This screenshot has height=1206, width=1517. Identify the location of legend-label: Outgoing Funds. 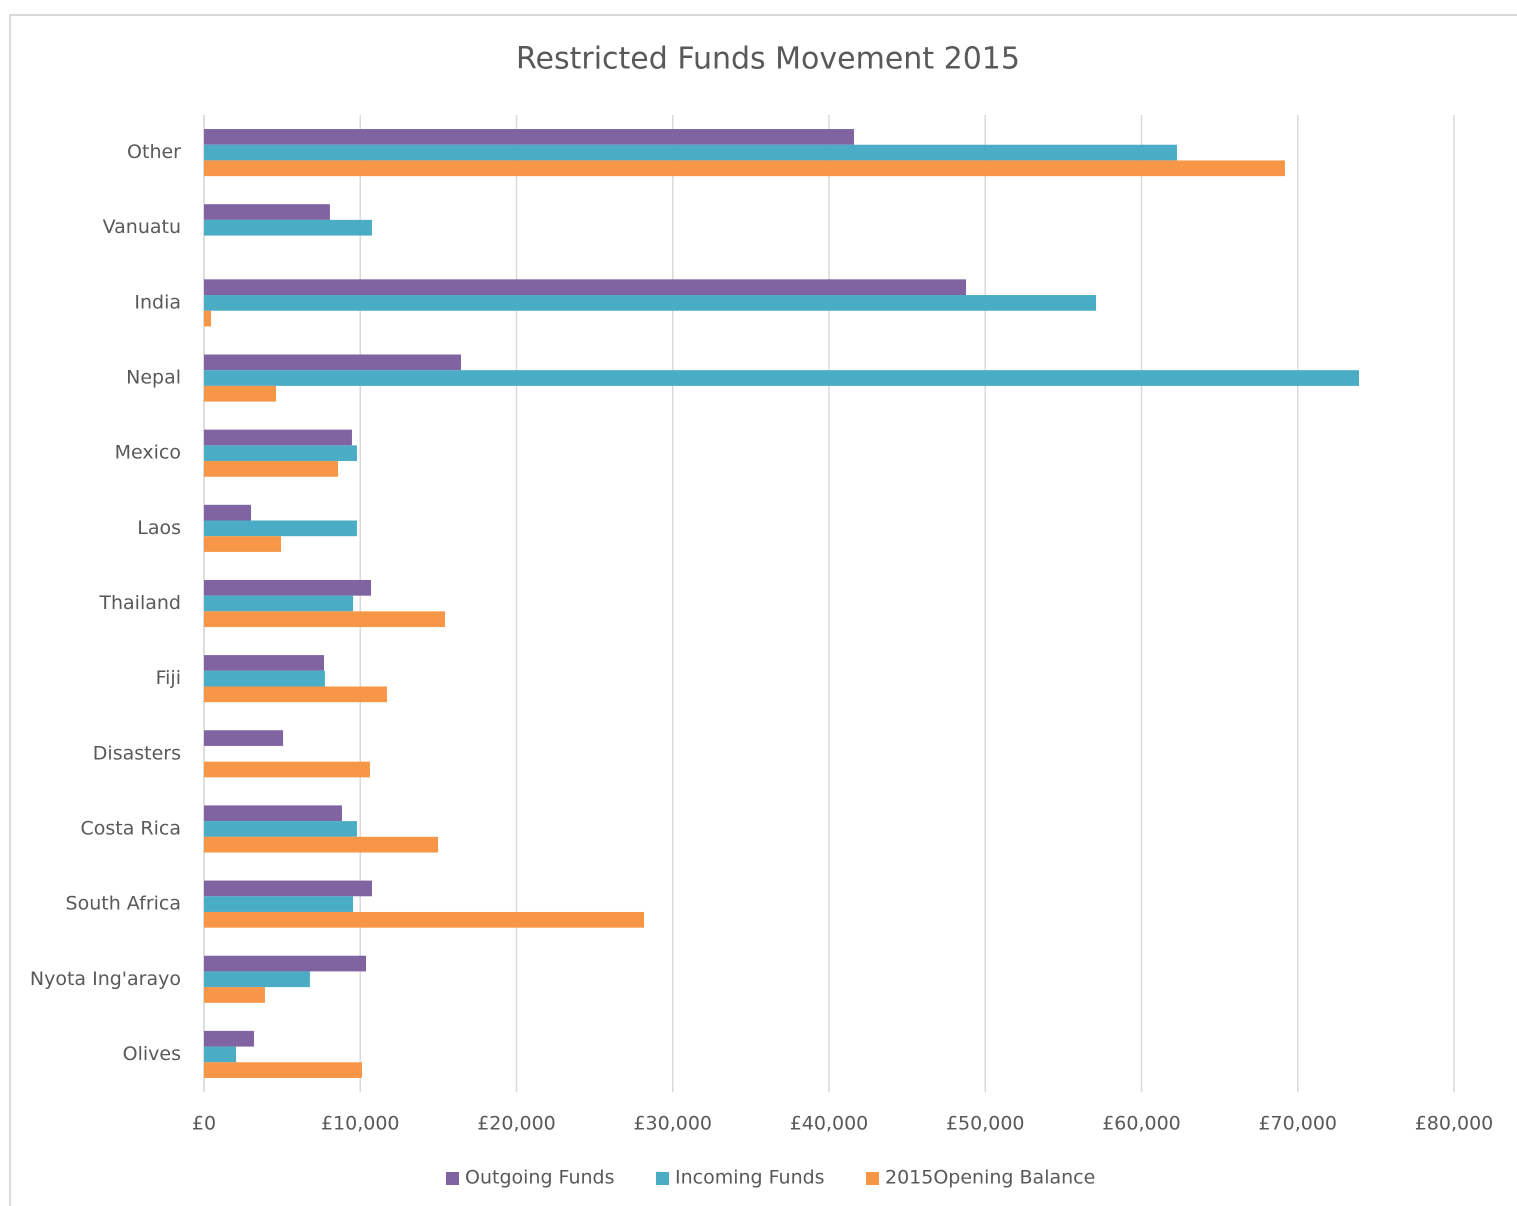
(540, 1178).